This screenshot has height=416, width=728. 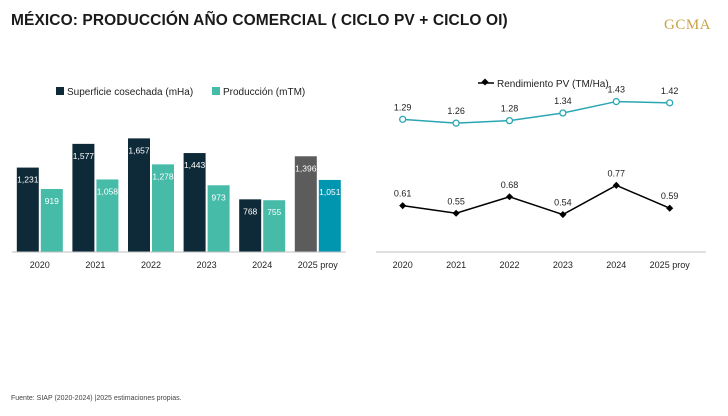 What do you see at coordinates (617, 173) in the screenshot?
I see `point-data-label: 0.77` at bounding box center [617, 173].